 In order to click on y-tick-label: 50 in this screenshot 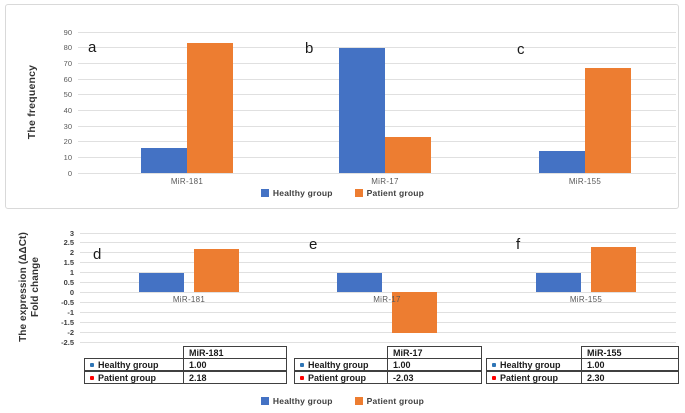, I will do `click(67, 95)`.